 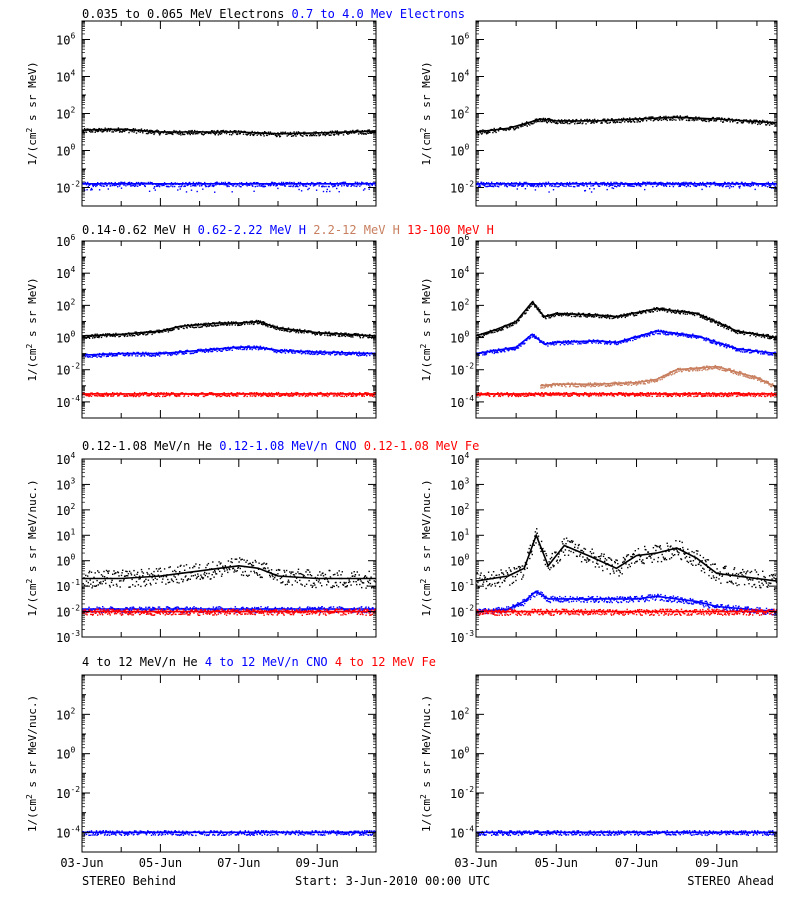 I want to click on y-tick-label: 100, so click(x=65, y=151).